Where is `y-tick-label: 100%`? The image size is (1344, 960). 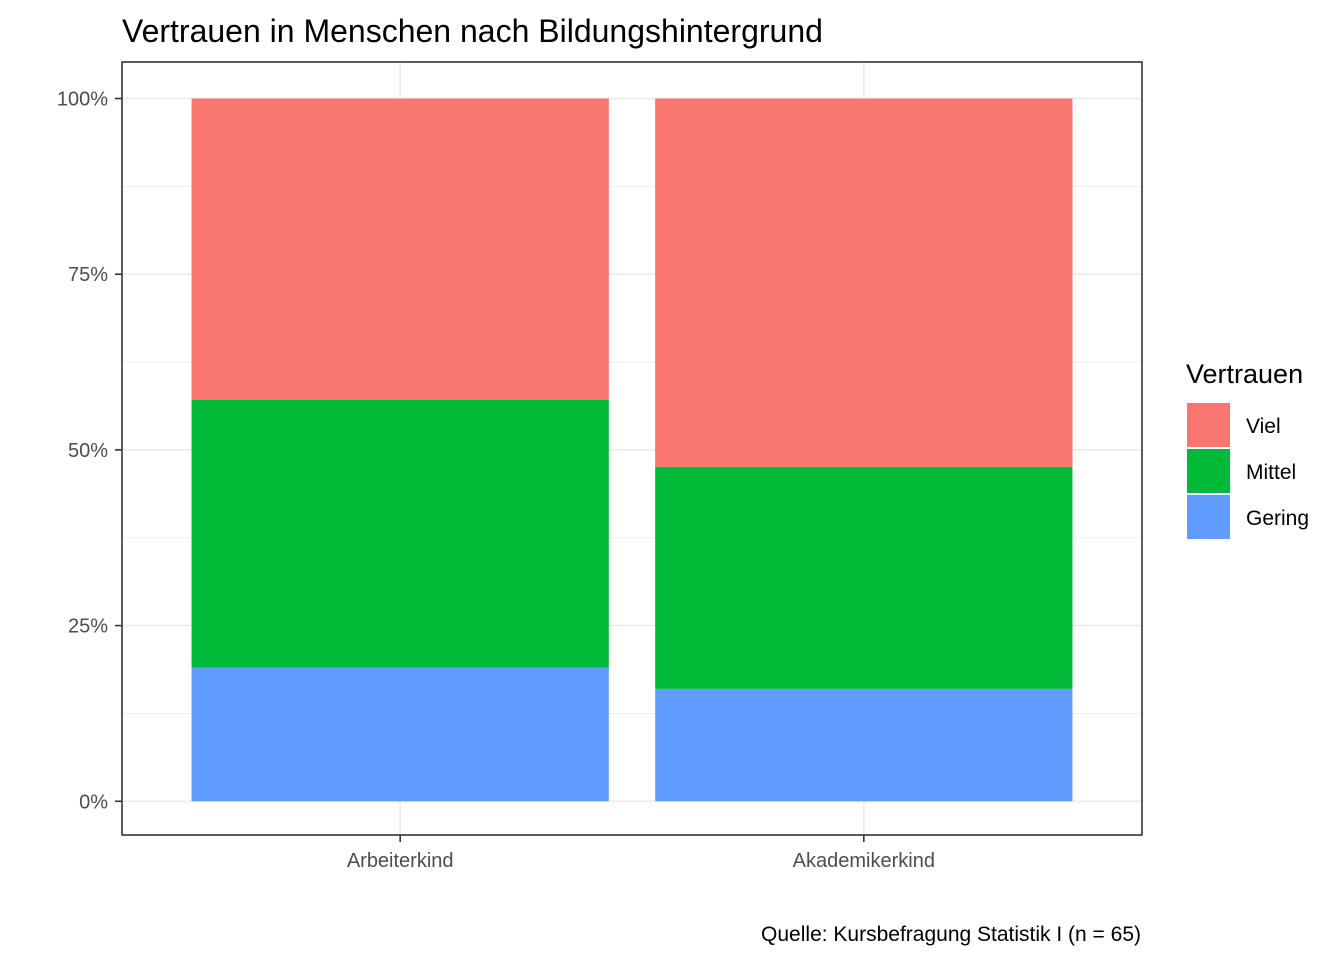
y-tick-label: 100% is located at coordinates (82, 100).